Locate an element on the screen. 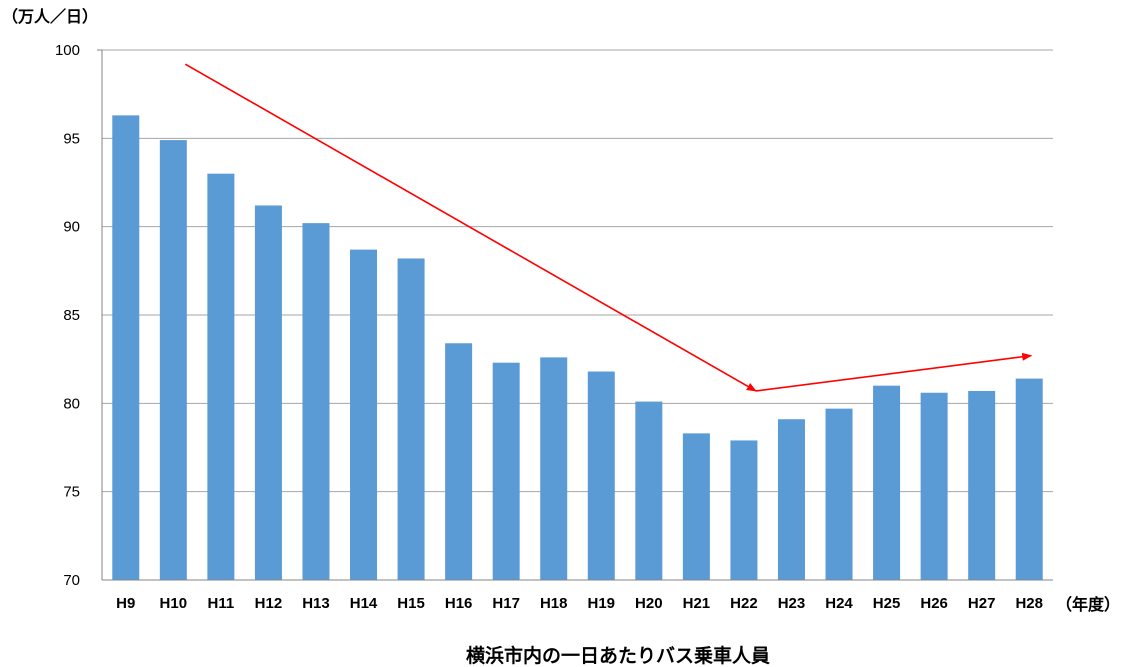  bar-H25 is located at coordinates (887, 482).